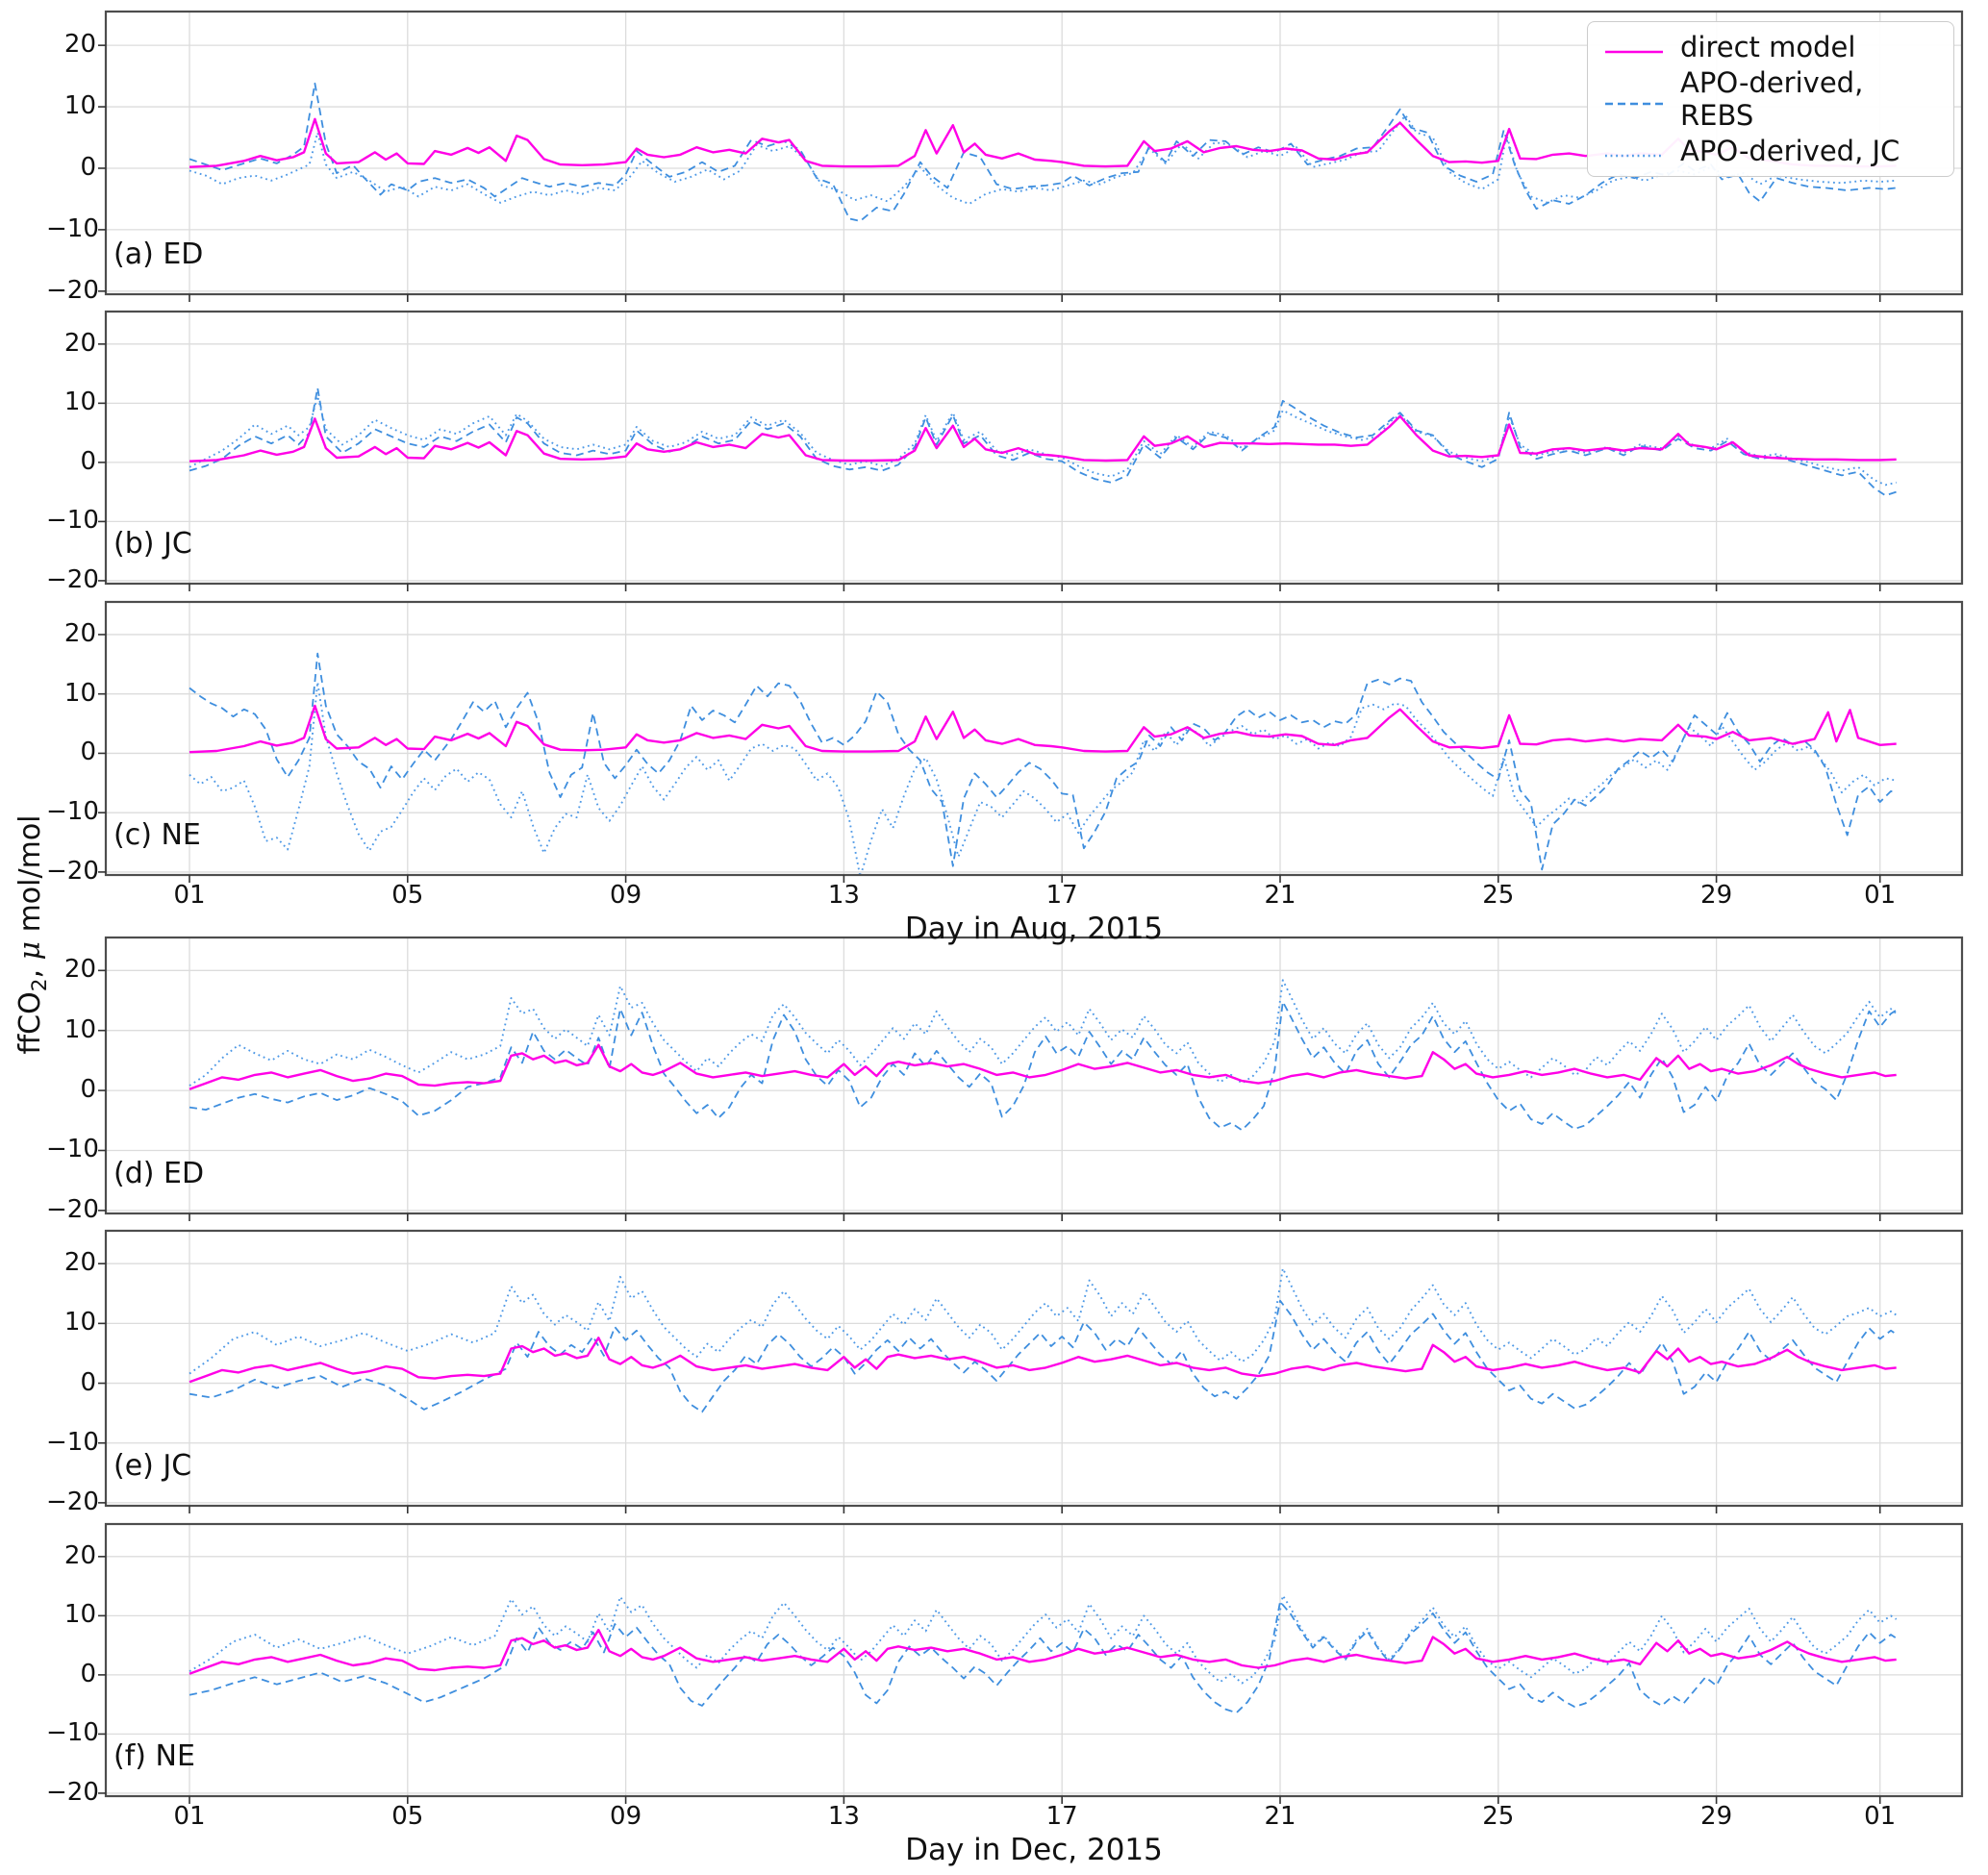 This screenshot has width=1988, height=1875. Describe the element at coordinates (1634, 99) in the screenshot. I see `legend-line-dashed-icon` at that location.